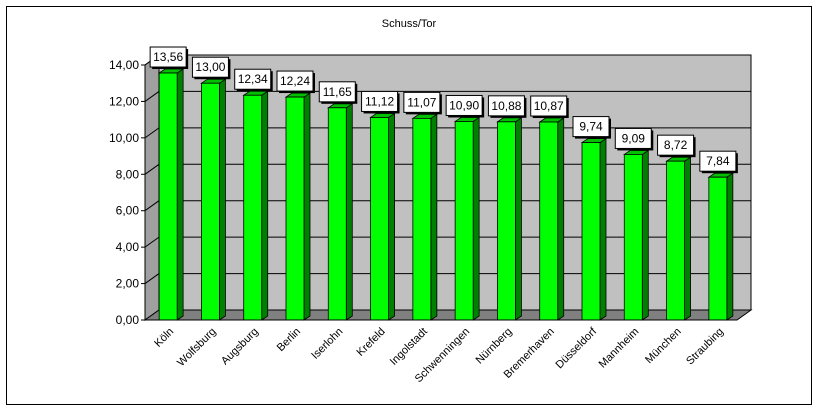  I want to click on x-tick-label: Mannheim, so click(619, 348).